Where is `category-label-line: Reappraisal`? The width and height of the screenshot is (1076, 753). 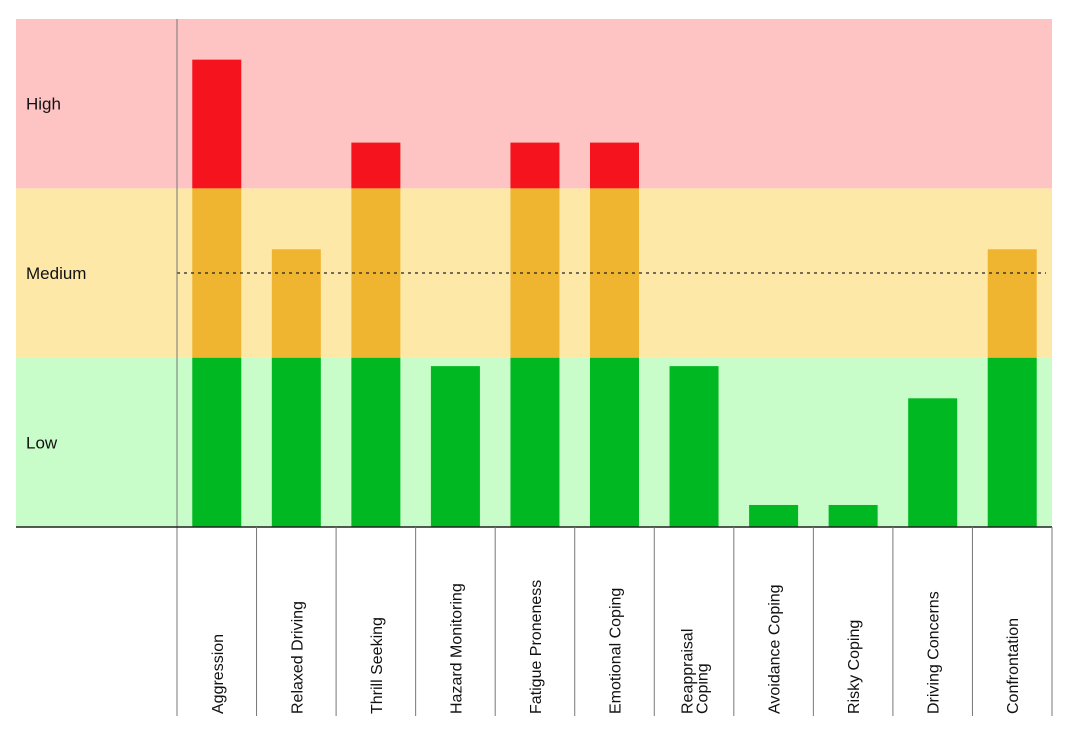 category-label-line: Reappraisal is located at coordinates (688, 671).